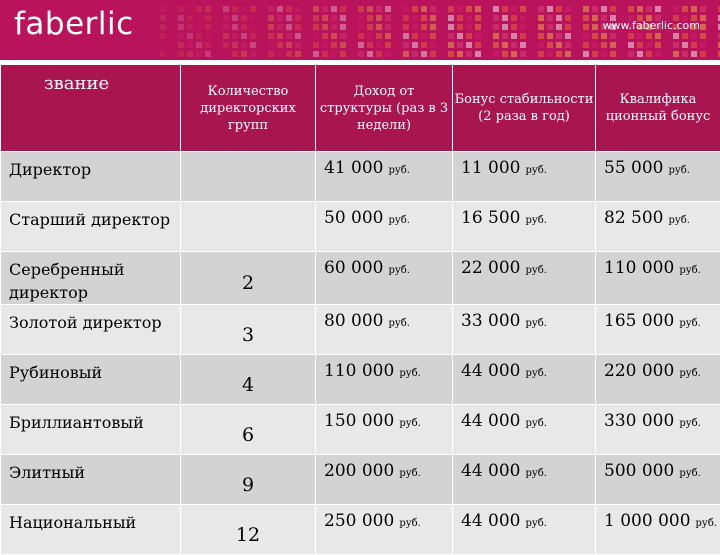  What do you see at coordinates (360, 30) in the screenshot?
I see `header-banner: faberlic www.faberlic.com` at bounding box center [360, 30].